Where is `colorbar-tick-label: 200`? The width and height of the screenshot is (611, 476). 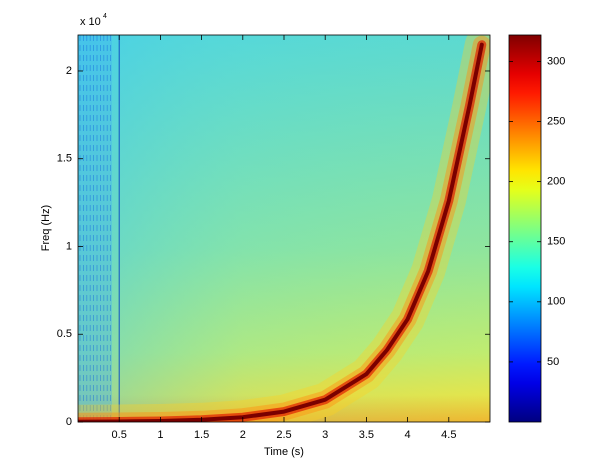
colorbar-tick-label: 200 is located at coordinates (556, 182).